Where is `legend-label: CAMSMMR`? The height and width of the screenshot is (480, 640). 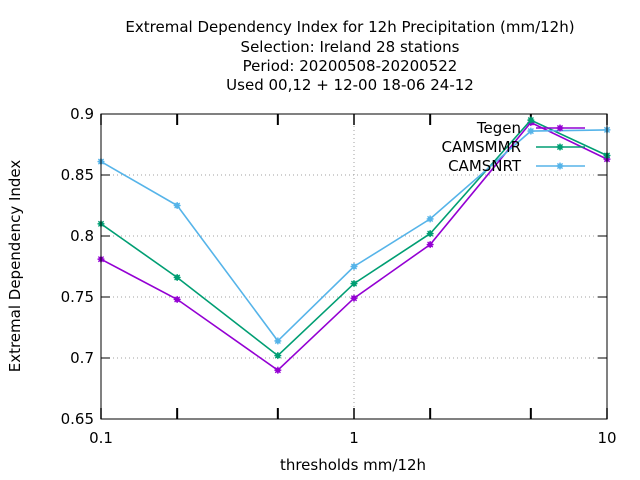 legend-label: CAMSMMR is located at coordinates (481, 147).